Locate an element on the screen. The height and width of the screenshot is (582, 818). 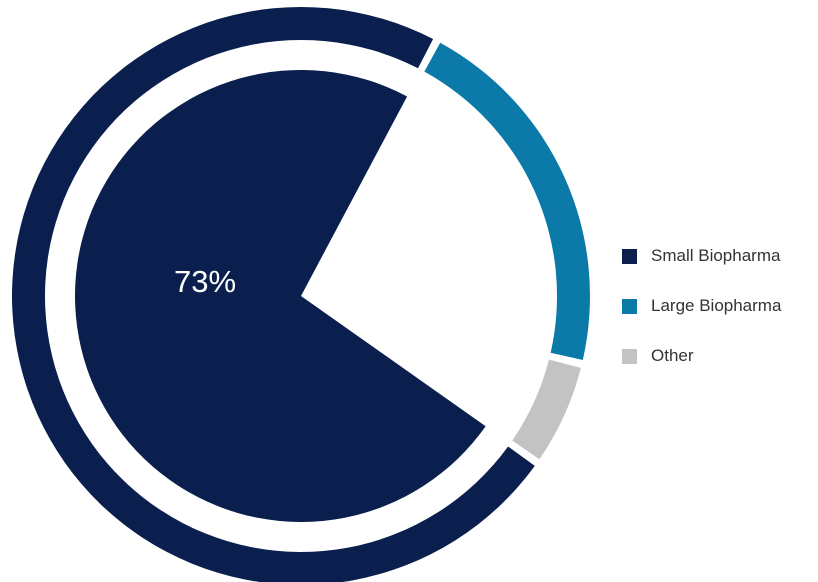
legend-item-large-biopharma: Large Biopharma is located at coordinates (718, 306).